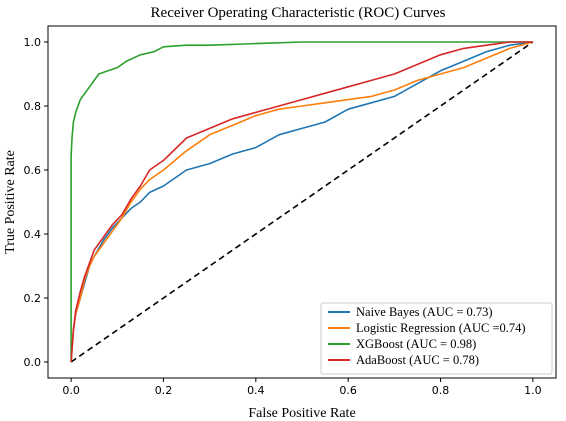 The image size is (566, 421). Describe the element at coordinates (10, 202) in the screenshot. I see `y-axis-label: True Positive Rate` at that location.